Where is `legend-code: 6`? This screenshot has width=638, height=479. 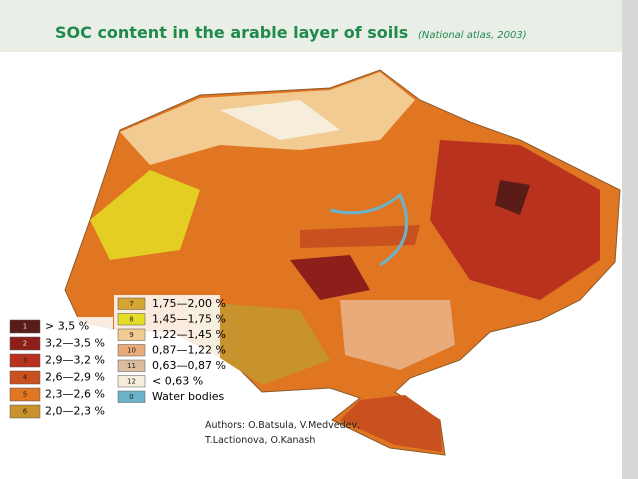
legend-code: 6 is located at coordinates (25, 412).